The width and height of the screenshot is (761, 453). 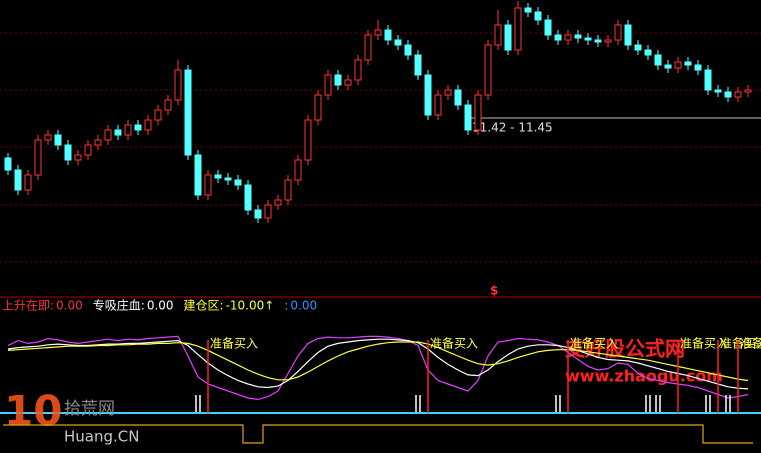 I want to click on header-value: -10.00↑, so click(x=250, y=306).